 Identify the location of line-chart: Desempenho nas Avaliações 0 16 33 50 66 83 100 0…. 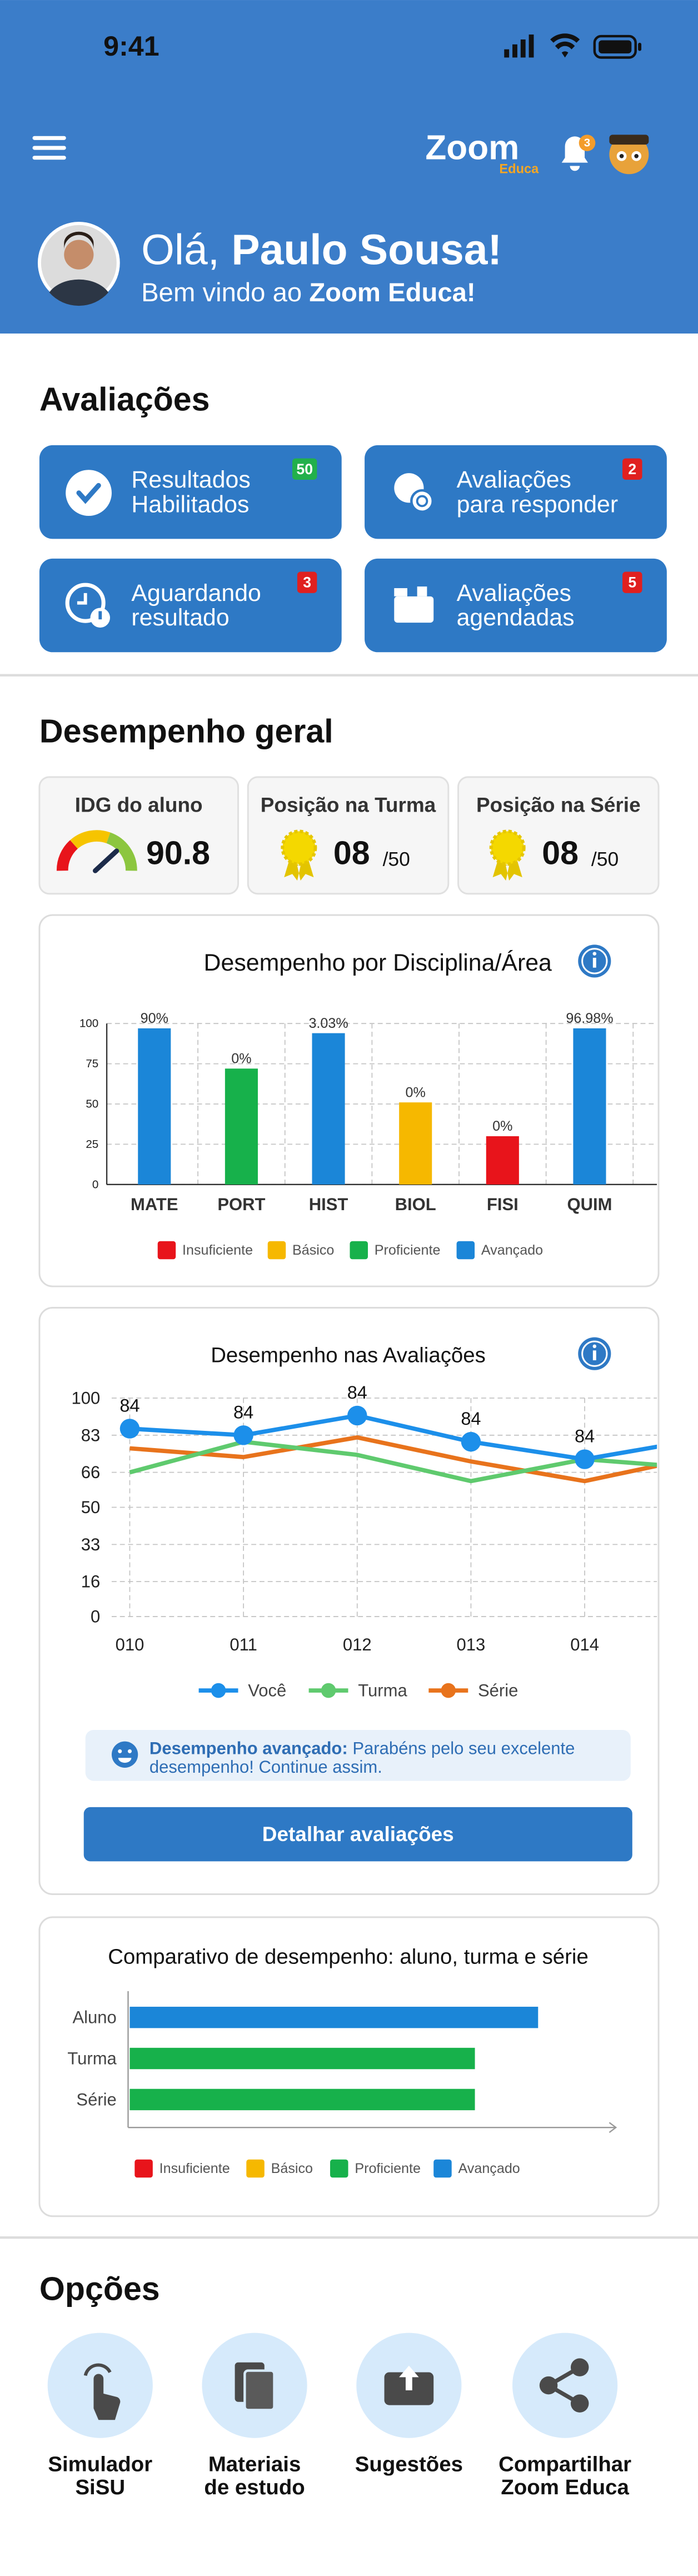
(365, 1522).